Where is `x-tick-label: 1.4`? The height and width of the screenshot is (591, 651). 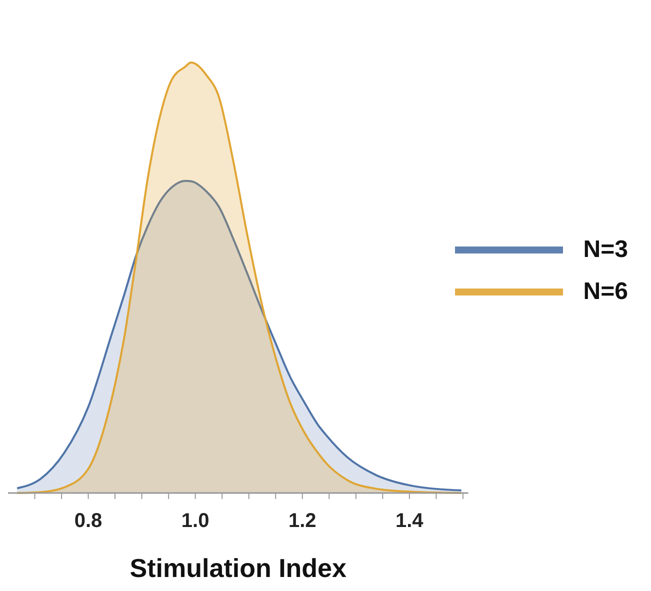
x-tick-label: 1.4 is located at coordinates (410, 521).